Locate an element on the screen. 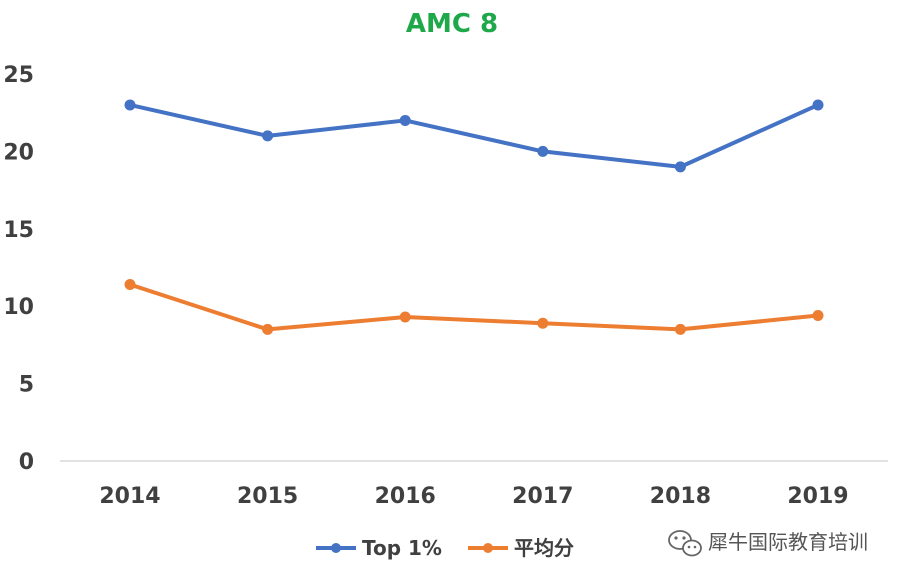 This screenshot has width=906, height=580. legend-item-top-1pct: Top 1% is located at coordinates (379, 548).